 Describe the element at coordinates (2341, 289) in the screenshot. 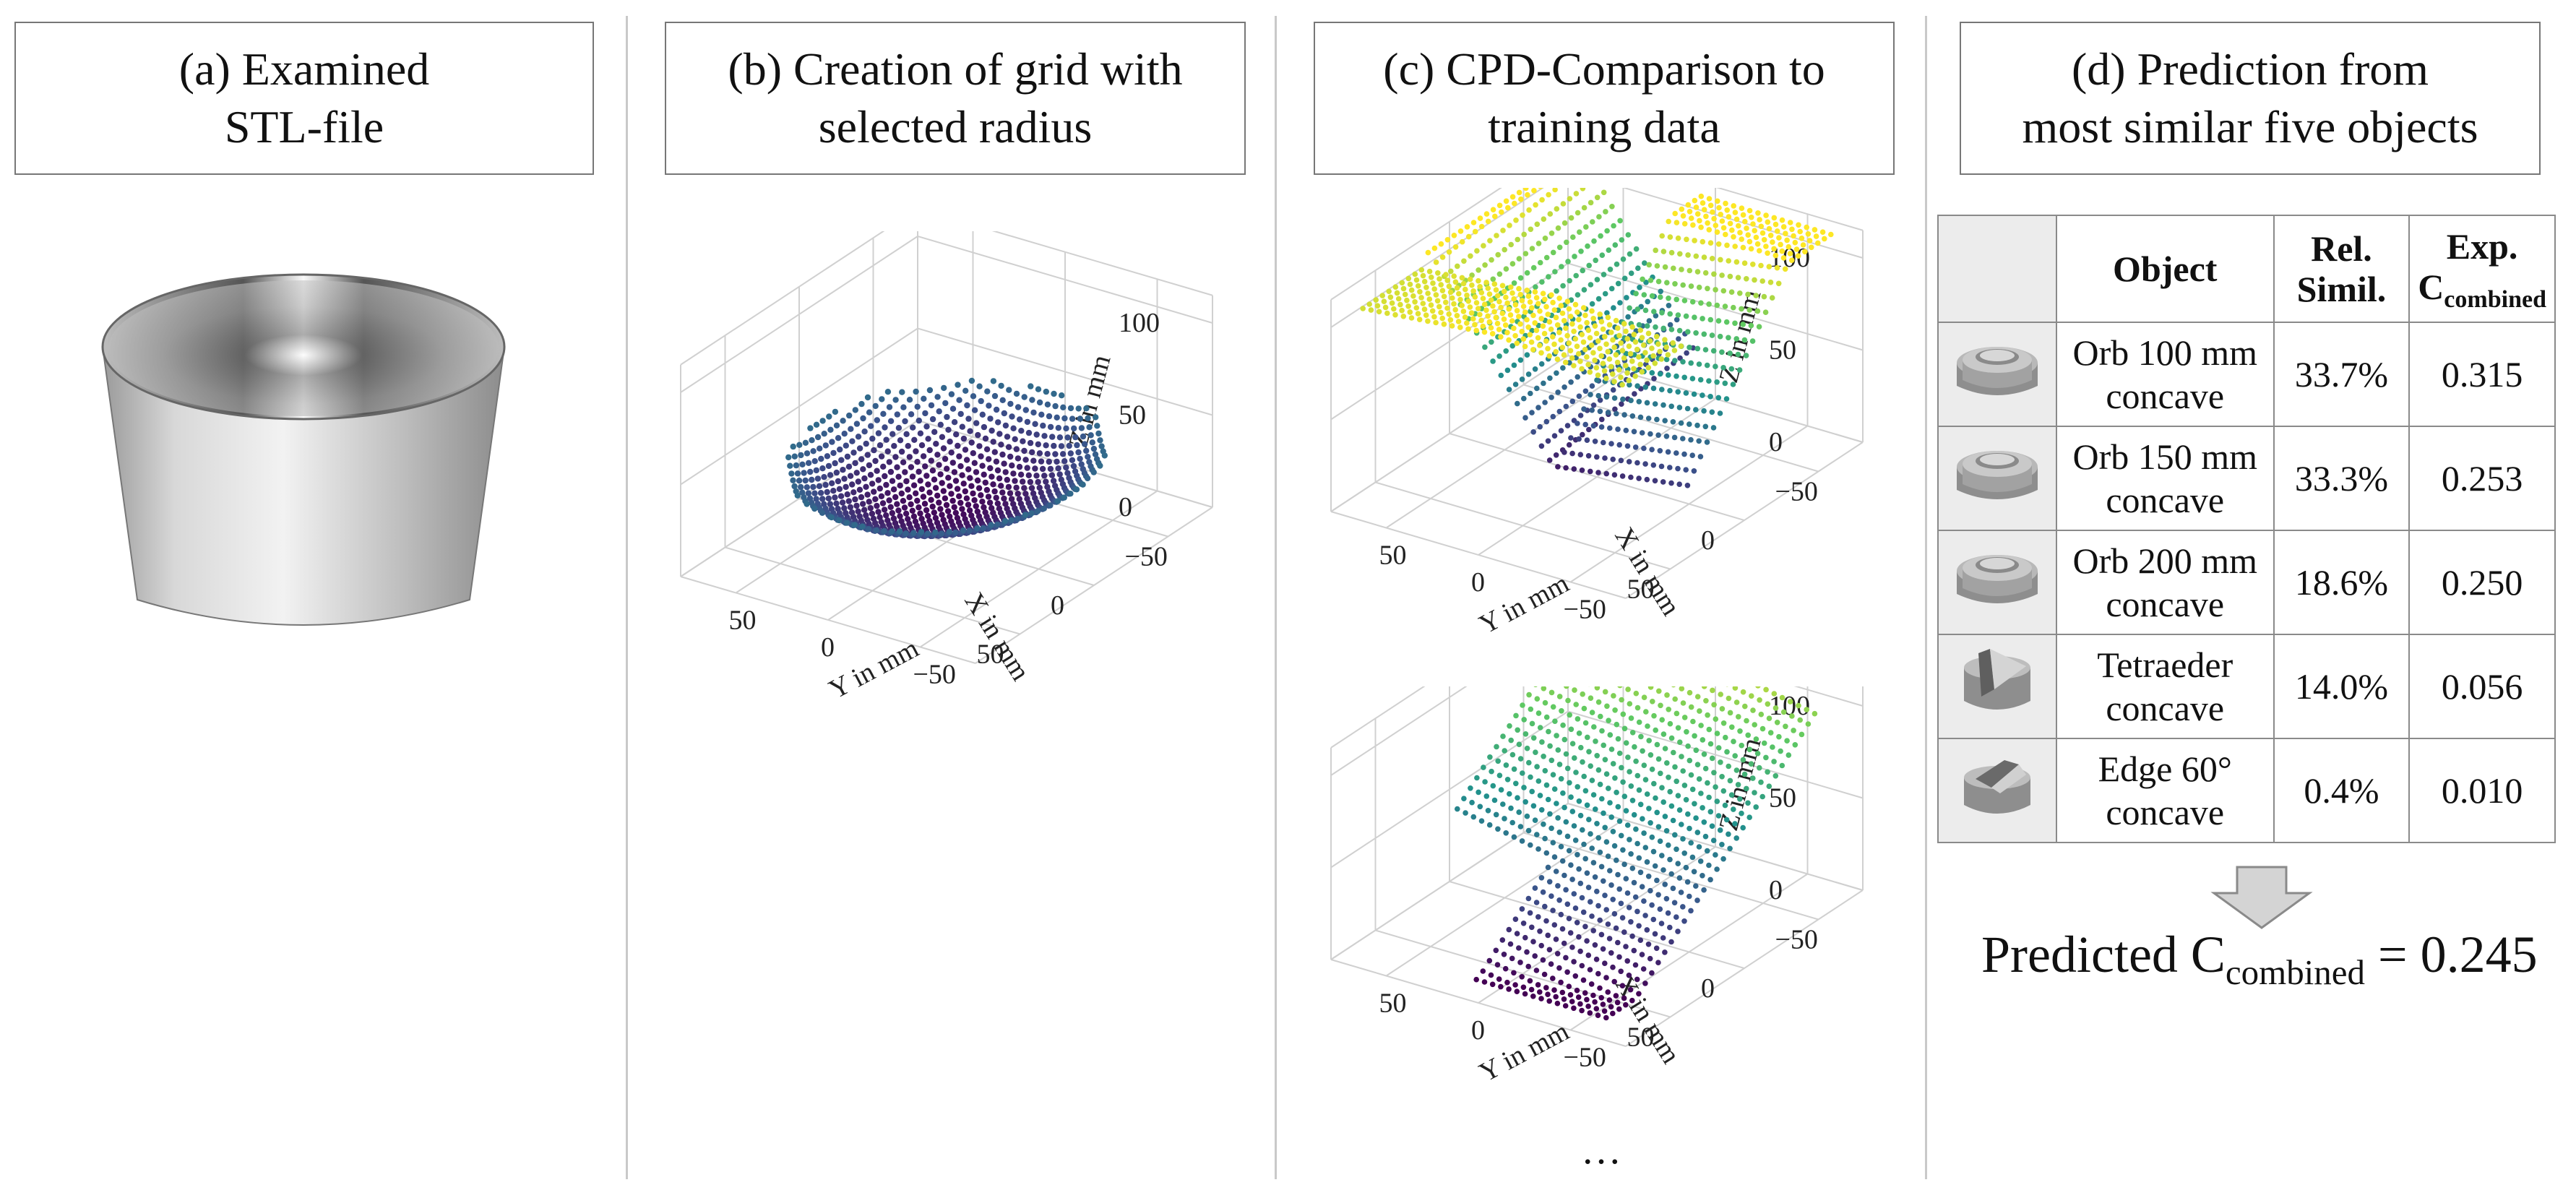

I see `header-rel-line2: Simil.` at that location.